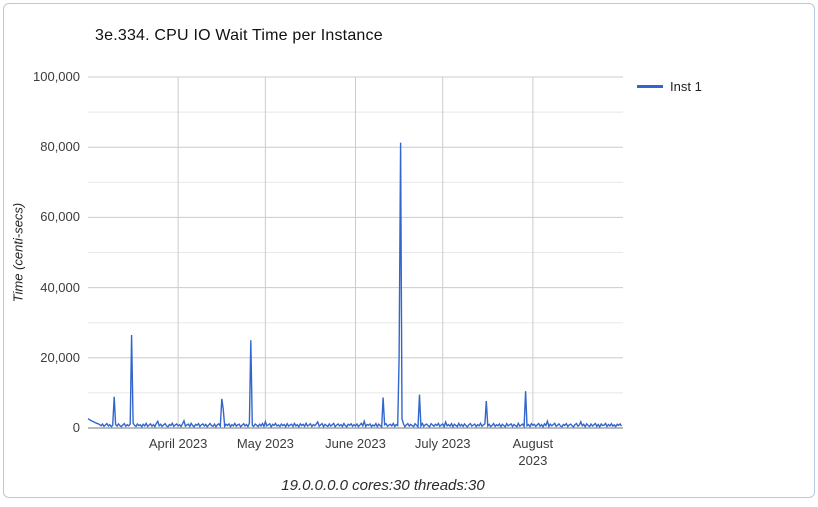  Describe the element at coordinates (650, 86) in the screenshot. I see `legend-line-swatch` at that location.